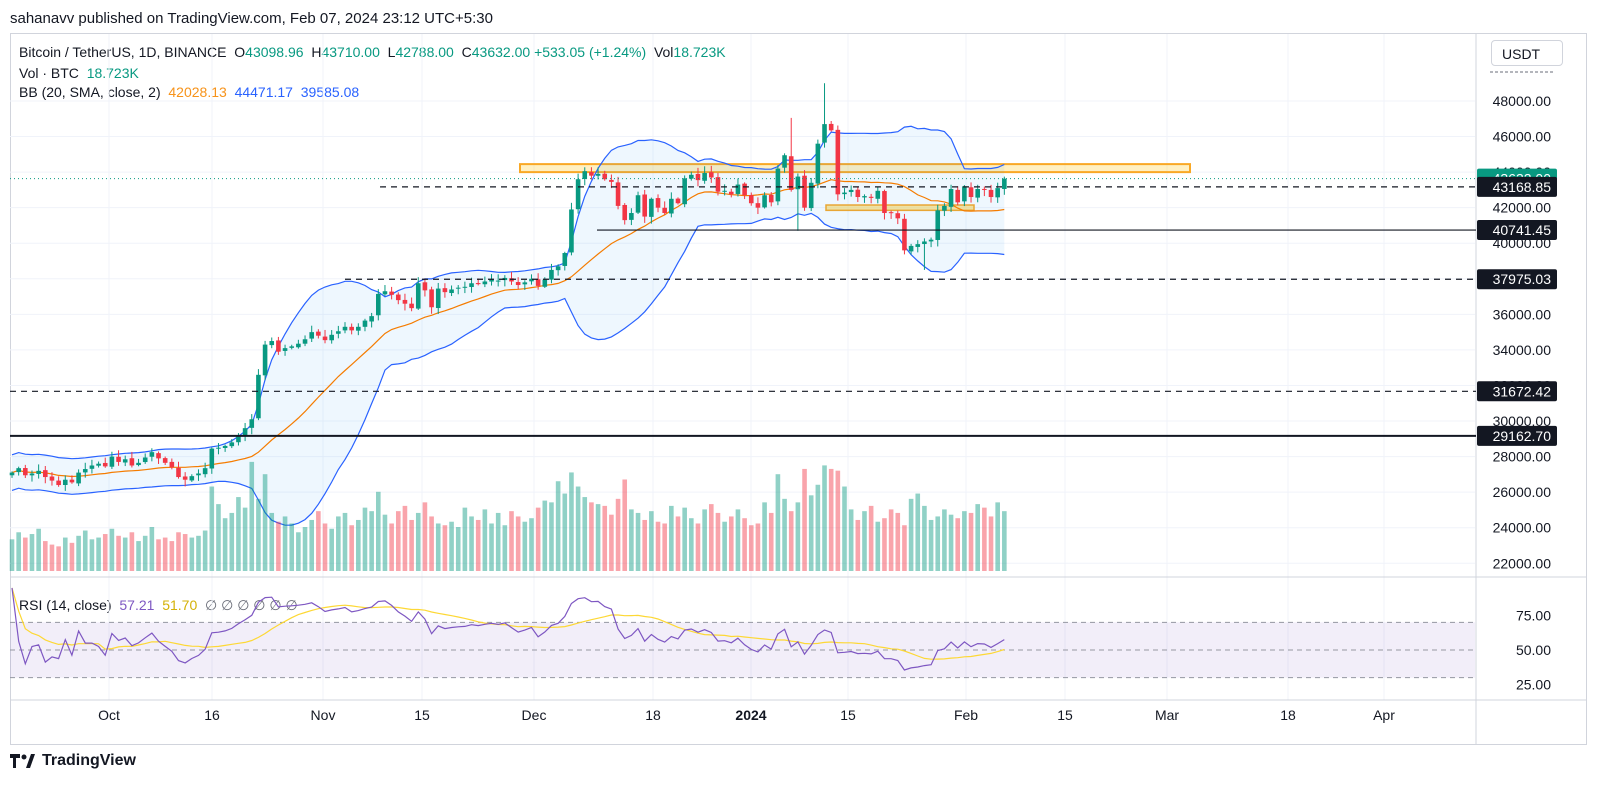 The height and width of the screenshot is (785, 1600). I want to click on price-tick-label: 22000.00, so click(1522, 563).